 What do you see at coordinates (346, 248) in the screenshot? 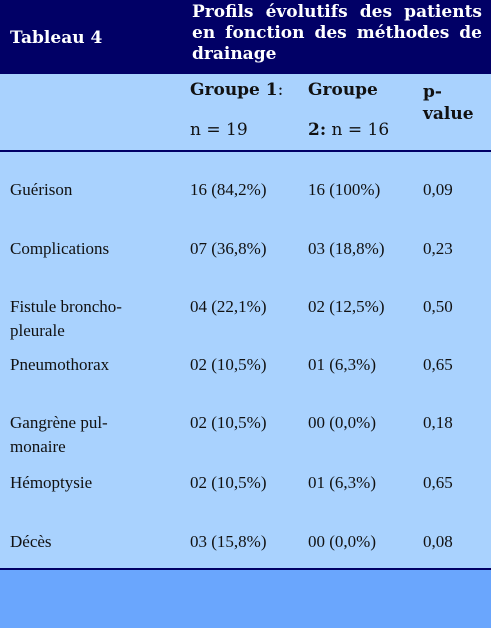
I see `cell-group2: 03 (18,8%)` at bounding box center [346, 248].